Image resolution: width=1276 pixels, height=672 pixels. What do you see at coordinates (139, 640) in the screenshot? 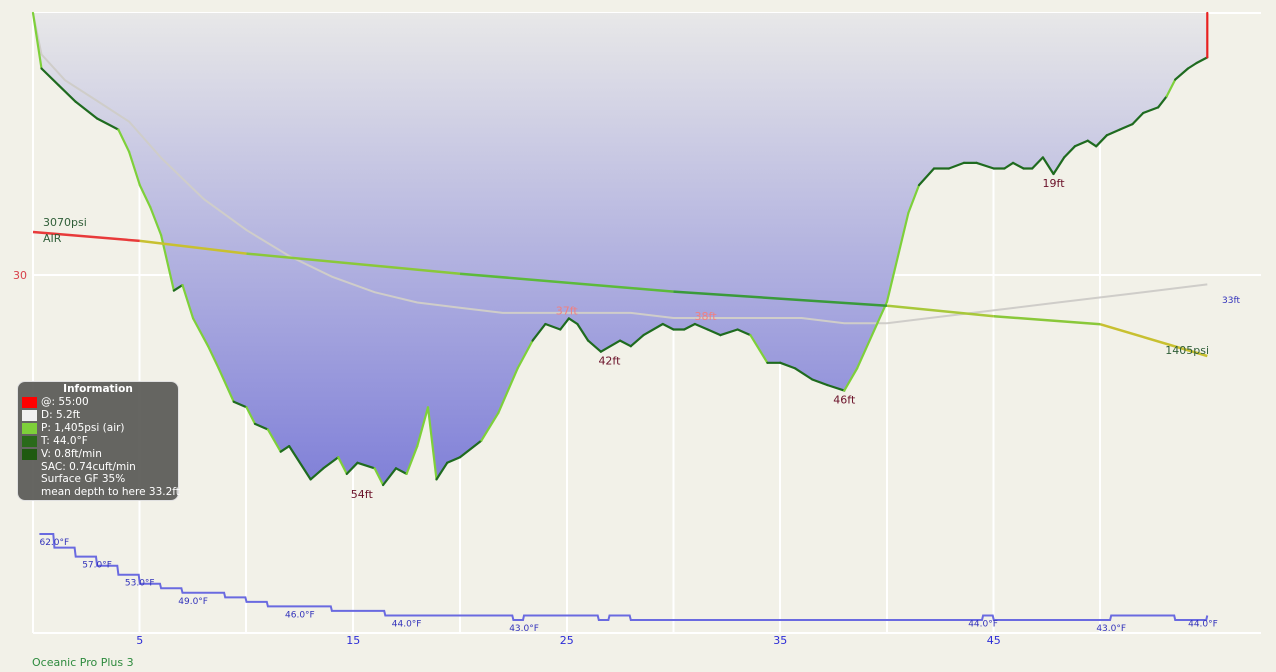
I see `time-tick-label: 5` at bounding box center [139, 640].